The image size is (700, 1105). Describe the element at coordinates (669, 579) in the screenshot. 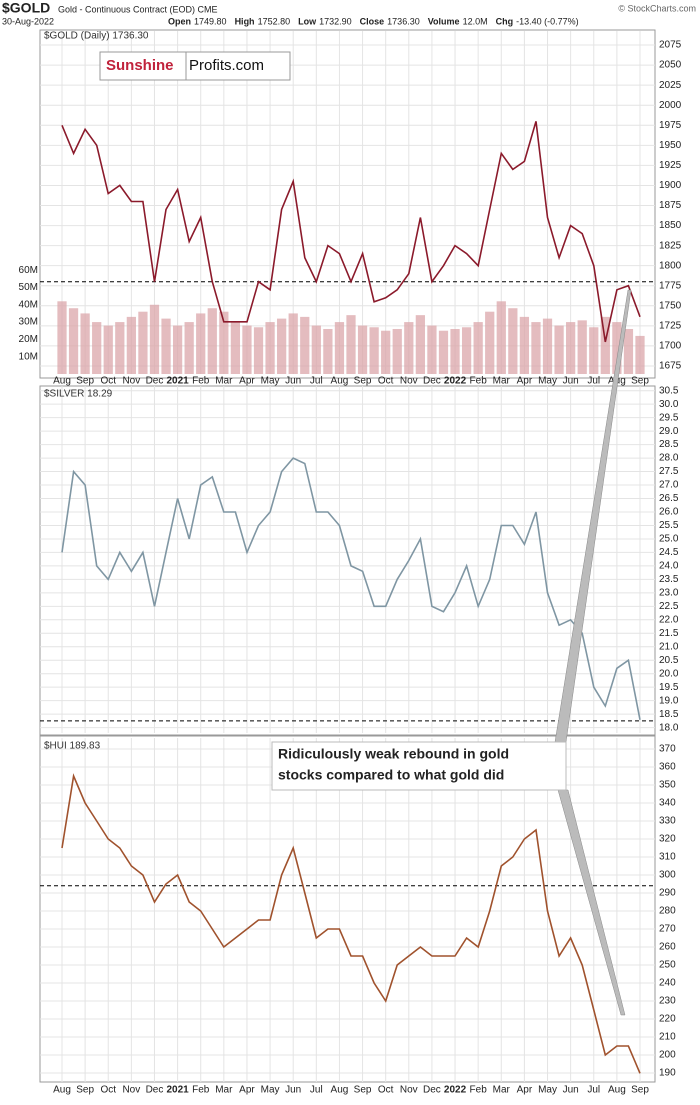

I see `y-tick-label: 23.5` at that location.